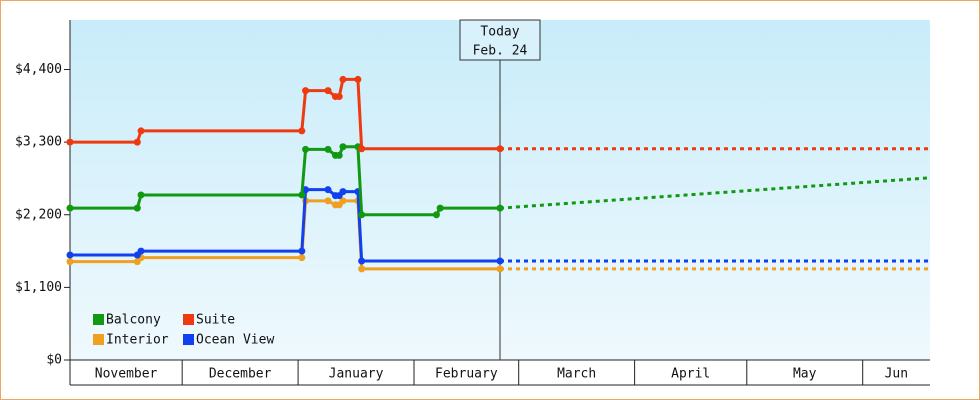  I want to click on y-tick-label: $0, so click(54, 360).